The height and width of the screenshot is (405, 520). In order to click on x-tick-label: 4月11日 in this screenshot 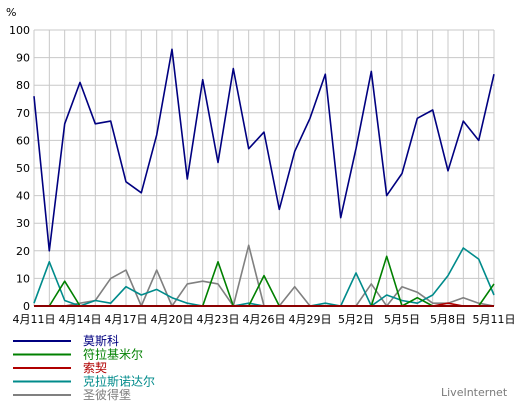, I will do `click(34, 319)`.